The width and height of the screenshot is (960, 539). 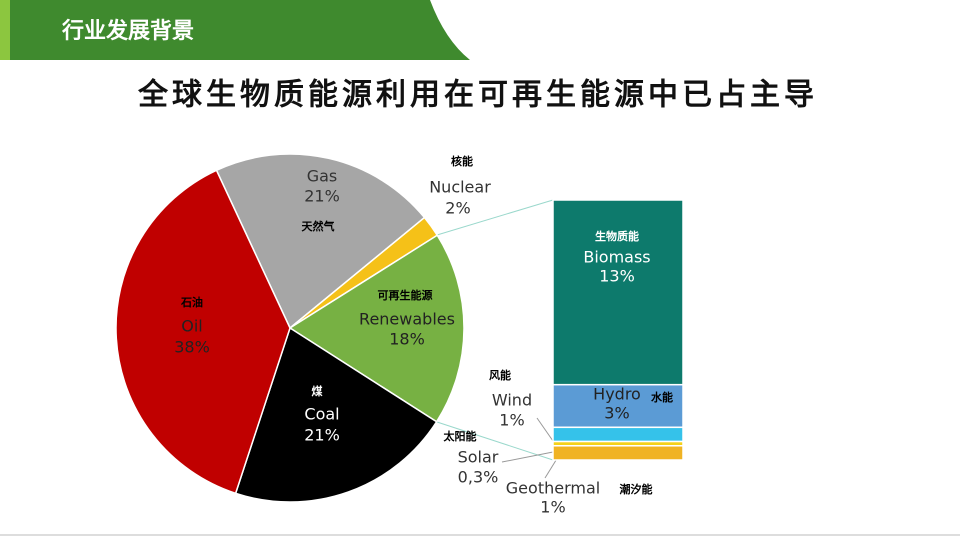 What do you see at coordinates (321, 414) in the screenshot?
I see `slice-label: Coal` at bounding box center [321, 414].